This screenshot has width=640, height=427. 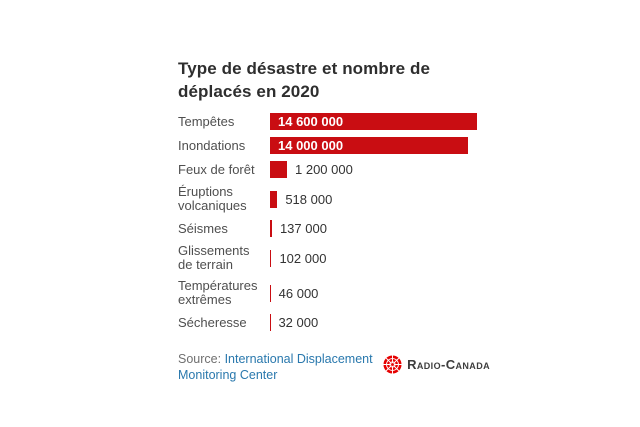 What do you see at coordinates (303, 258) in the screenshot?
I see `value-label: 102 000` at bounding box center [303, 258].